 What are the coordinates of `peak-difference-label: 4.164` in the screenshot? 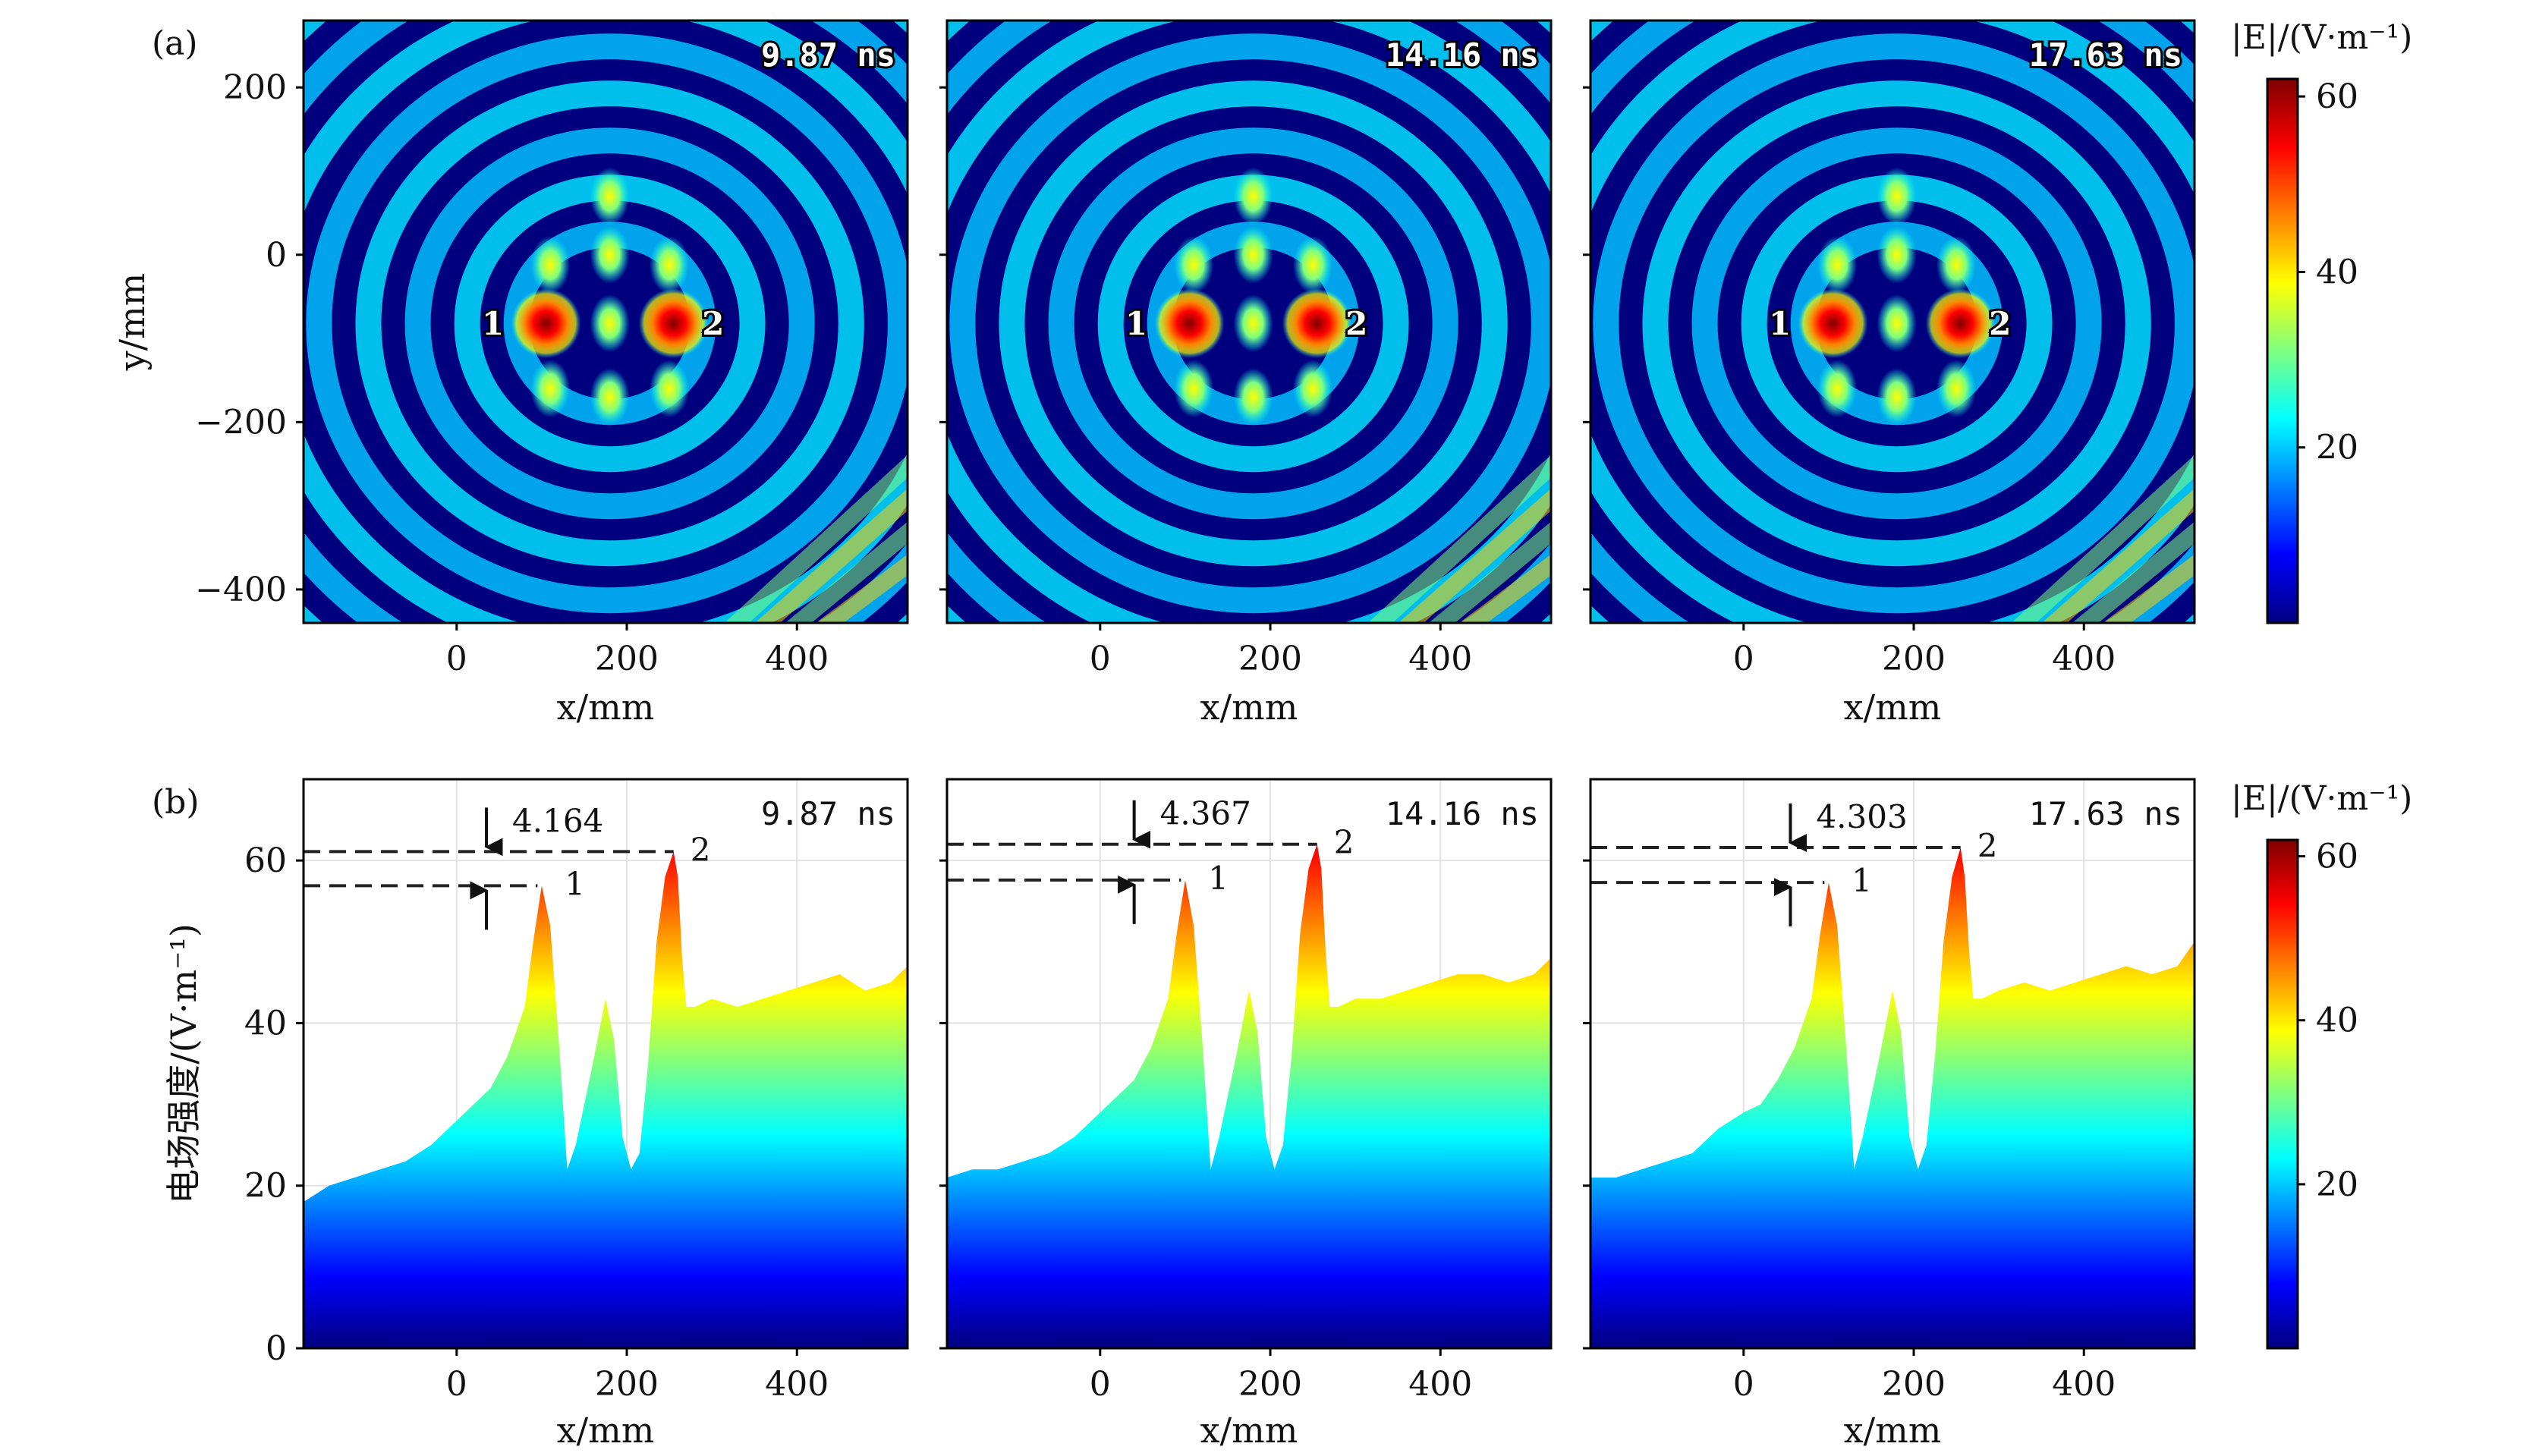 It's located at (557, 820).